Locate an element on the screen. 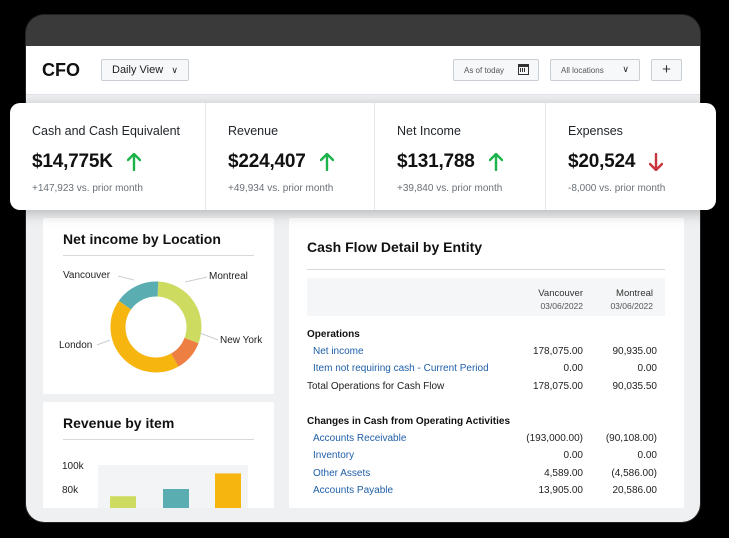 Image resolution: width=729 pixels, height=538 pixels. column-header-entity: Montreal is located at coordinates (634, 293).